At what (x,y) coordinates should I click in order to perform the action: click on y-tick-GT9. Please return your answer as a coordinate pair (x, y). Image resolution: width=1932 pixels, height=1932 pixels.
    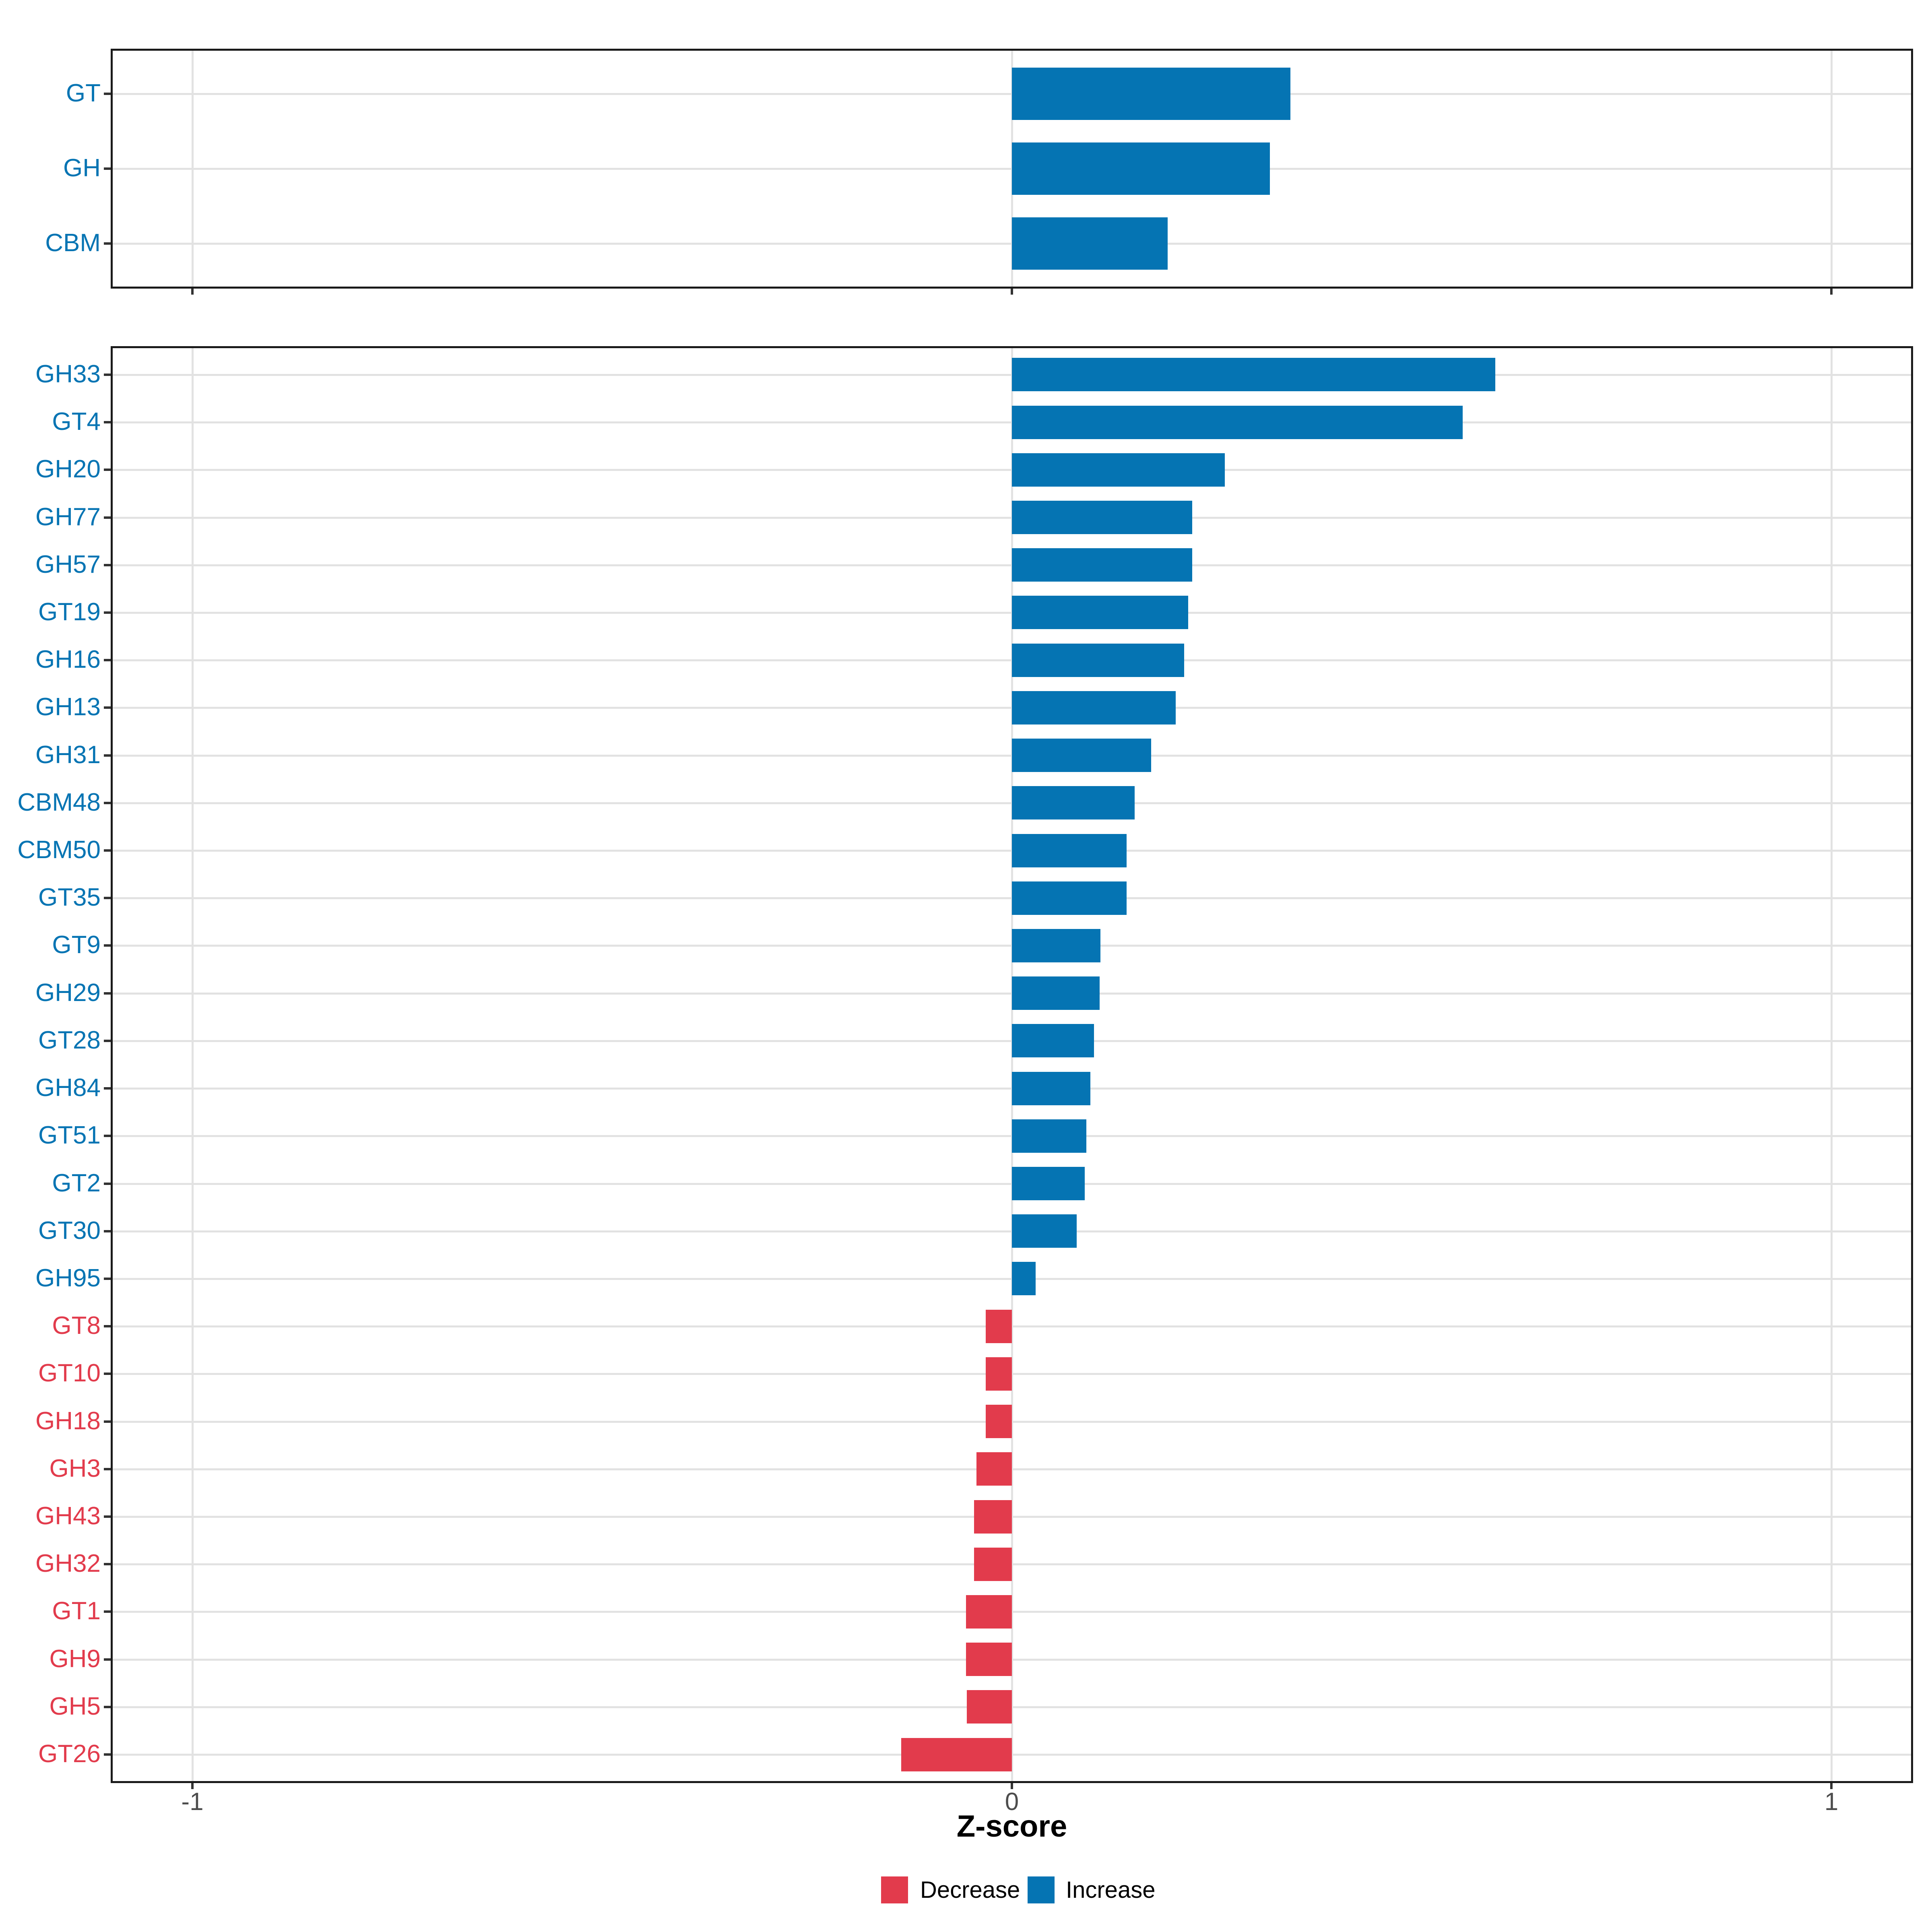
    Looking at the image, I should click on (107, 945).